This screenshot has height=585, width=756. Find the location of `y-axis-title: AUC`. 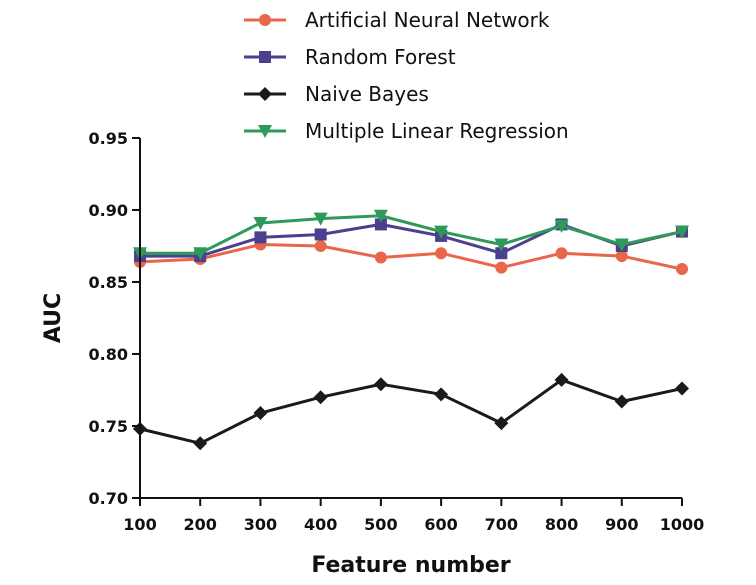

y-axis-title: AUC is located at coordinates (53, 318).